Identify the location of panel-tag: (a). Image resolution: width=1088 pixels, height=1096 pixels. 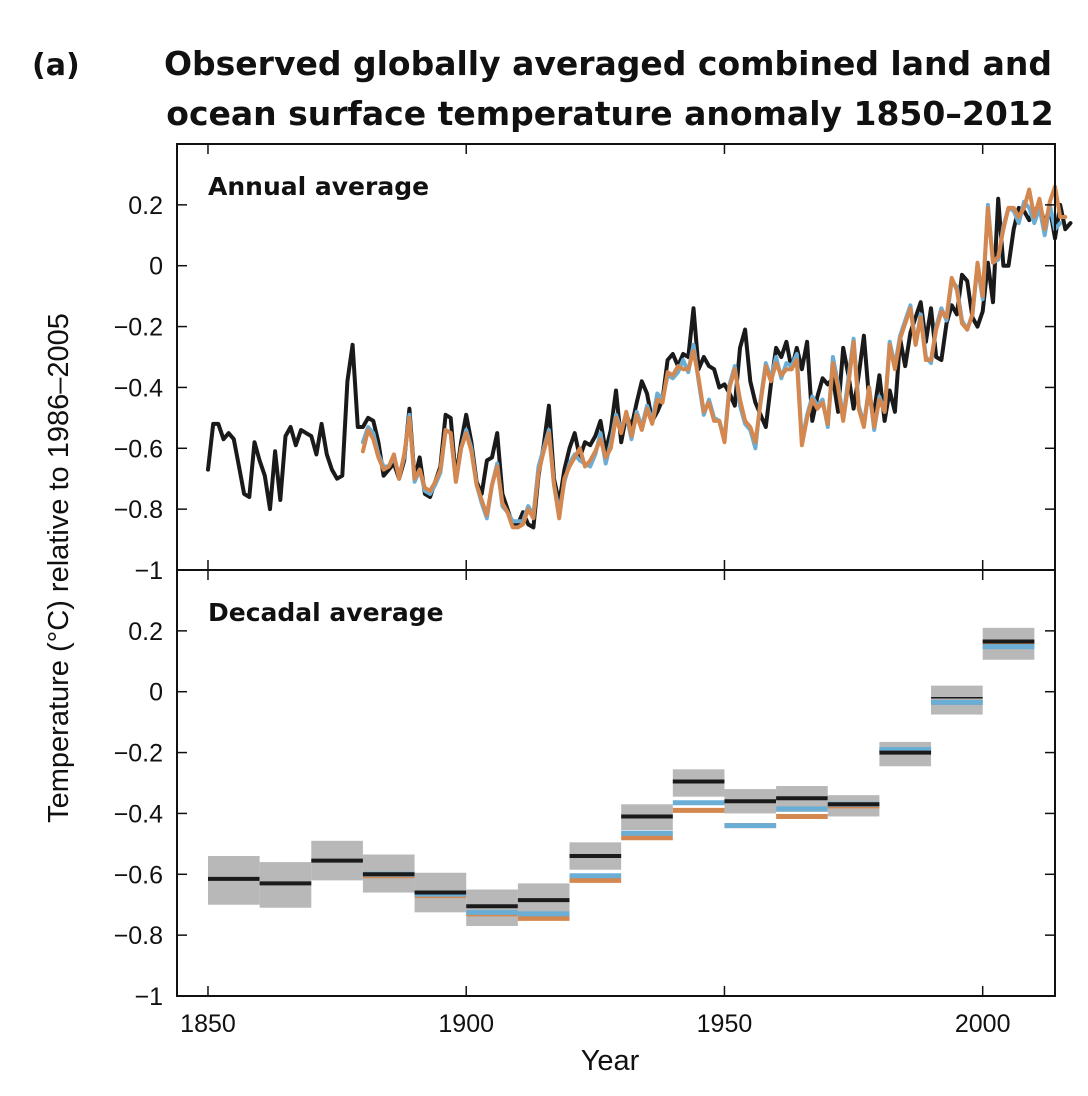
(56, 65).